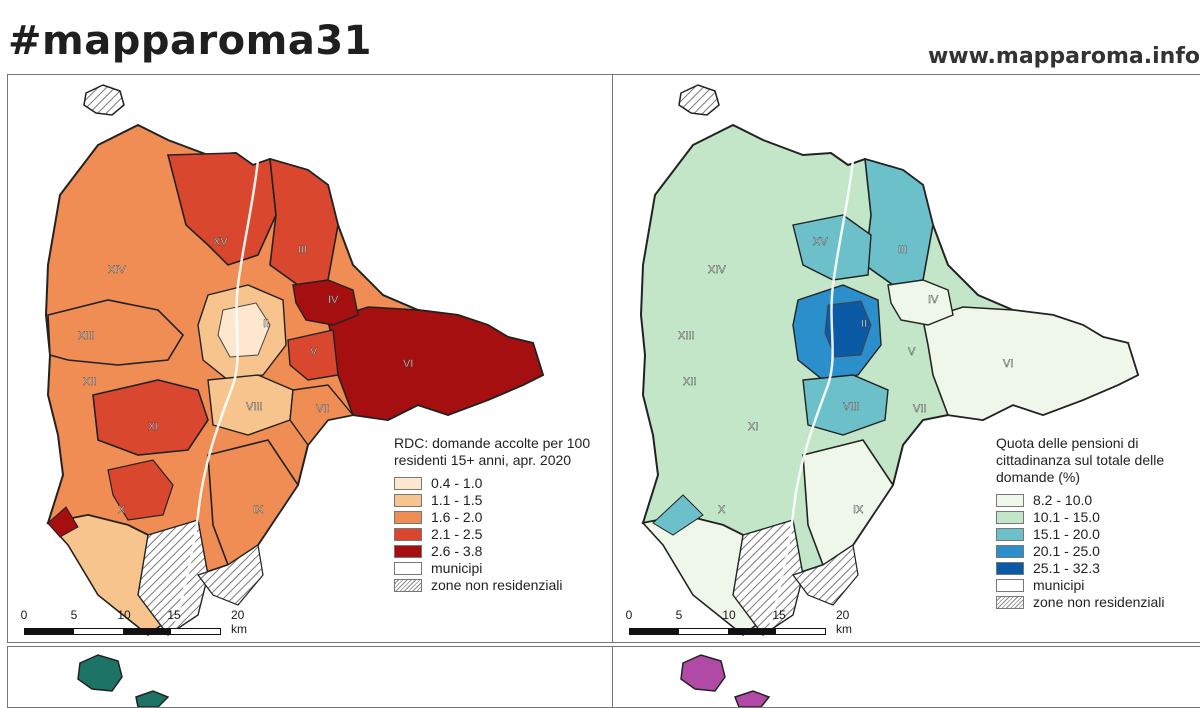 The width and height of the screenshot is (1200, 708). I want to click on legend-item: 0.4 - 1.0, so click(500, 483).